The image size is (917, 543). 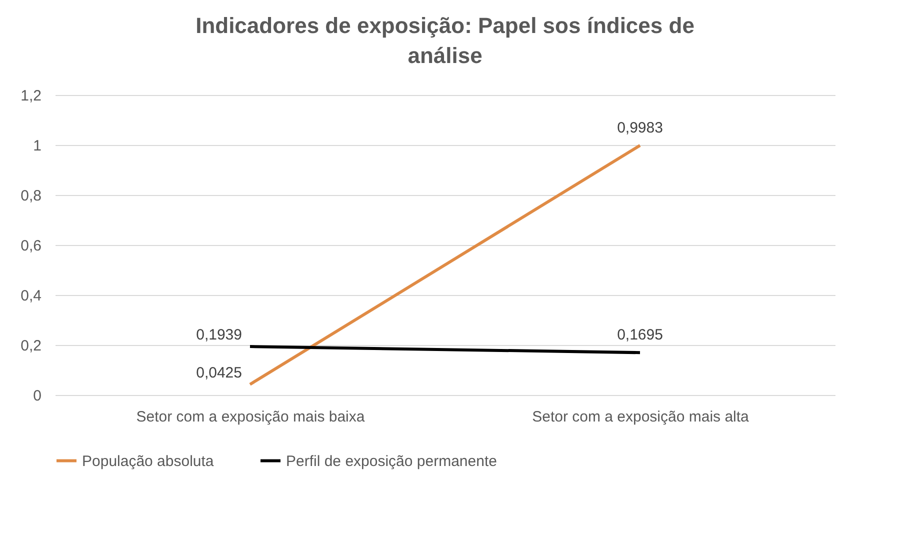 I want to click on x-tick-label: Setor com a exposição mais baixa, so click(x=251, y=417).